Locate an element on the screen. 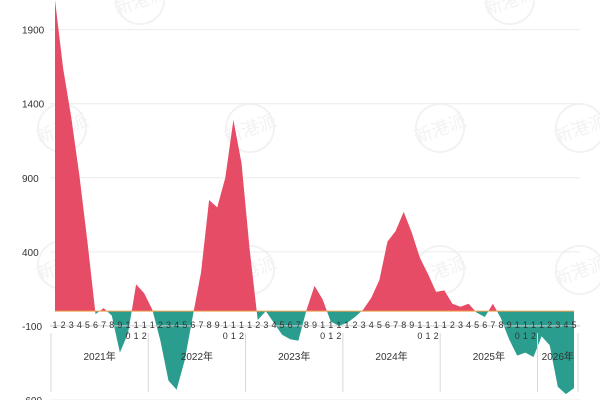  y-tick-label: 400 is located at coordinates (30, 253).